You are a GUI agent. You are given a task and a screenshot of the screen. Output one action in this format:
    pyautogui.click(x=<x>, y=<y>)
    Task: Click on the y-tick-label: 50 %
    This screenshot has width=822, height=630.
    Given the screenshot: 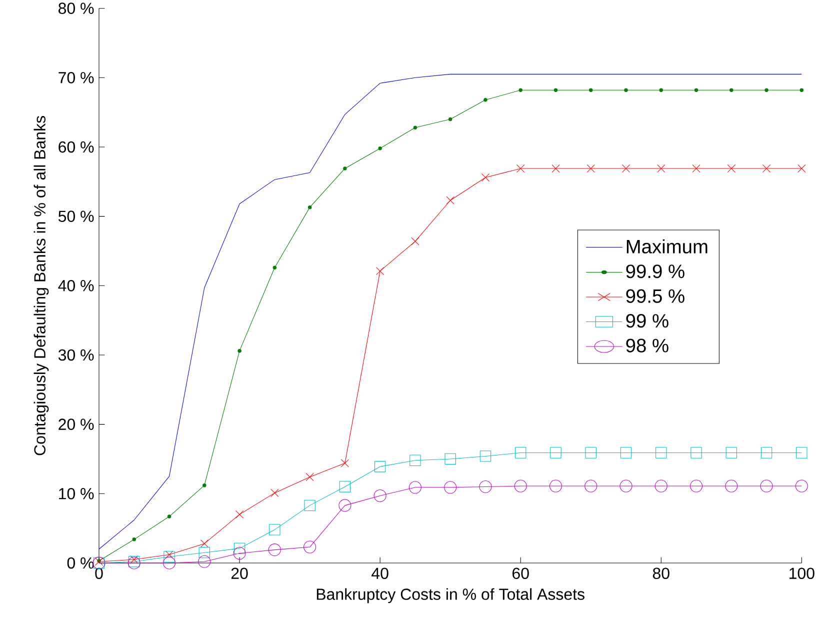 What is the action you would take?
    pyautogui.click(x=76, y=216)
    